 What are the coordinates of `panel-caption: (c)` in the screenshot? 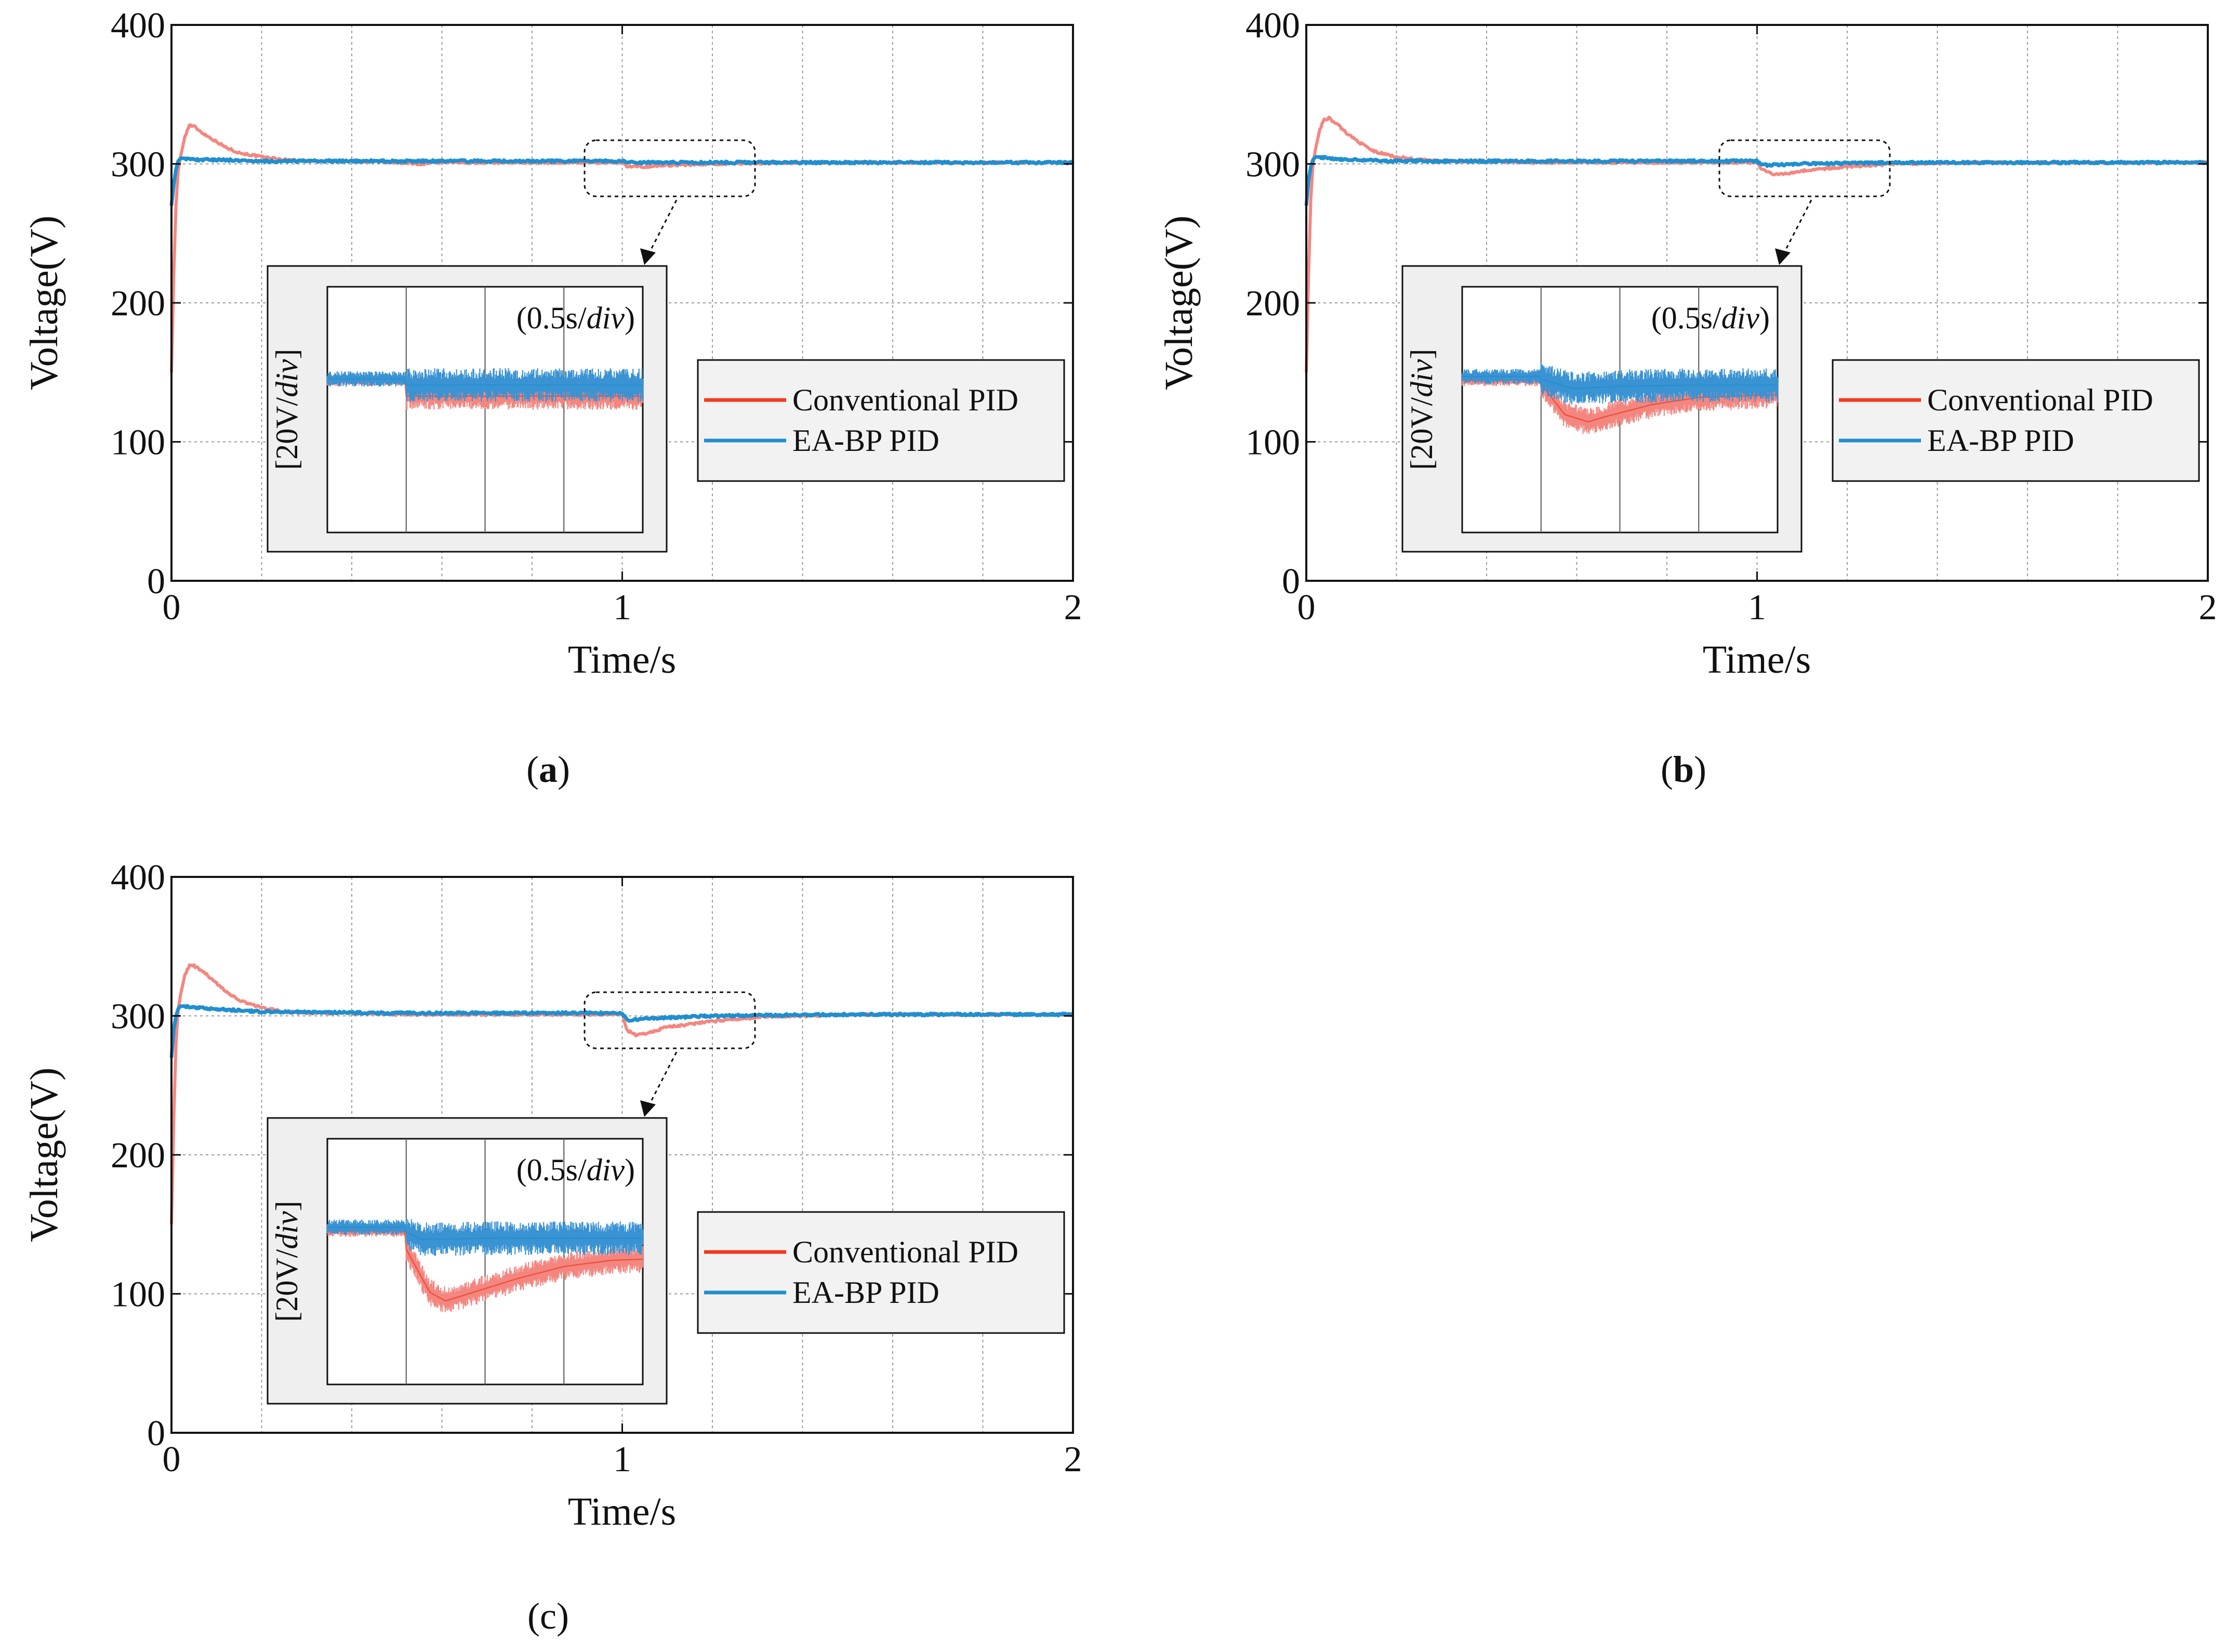 It's located at (548, 1616).